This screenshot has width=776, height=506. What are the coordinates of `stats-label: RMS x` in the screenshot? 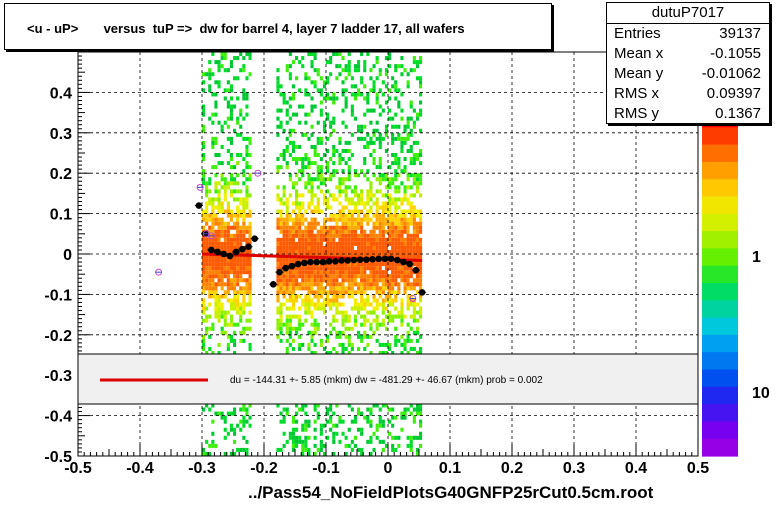 It's located at (636, 93).